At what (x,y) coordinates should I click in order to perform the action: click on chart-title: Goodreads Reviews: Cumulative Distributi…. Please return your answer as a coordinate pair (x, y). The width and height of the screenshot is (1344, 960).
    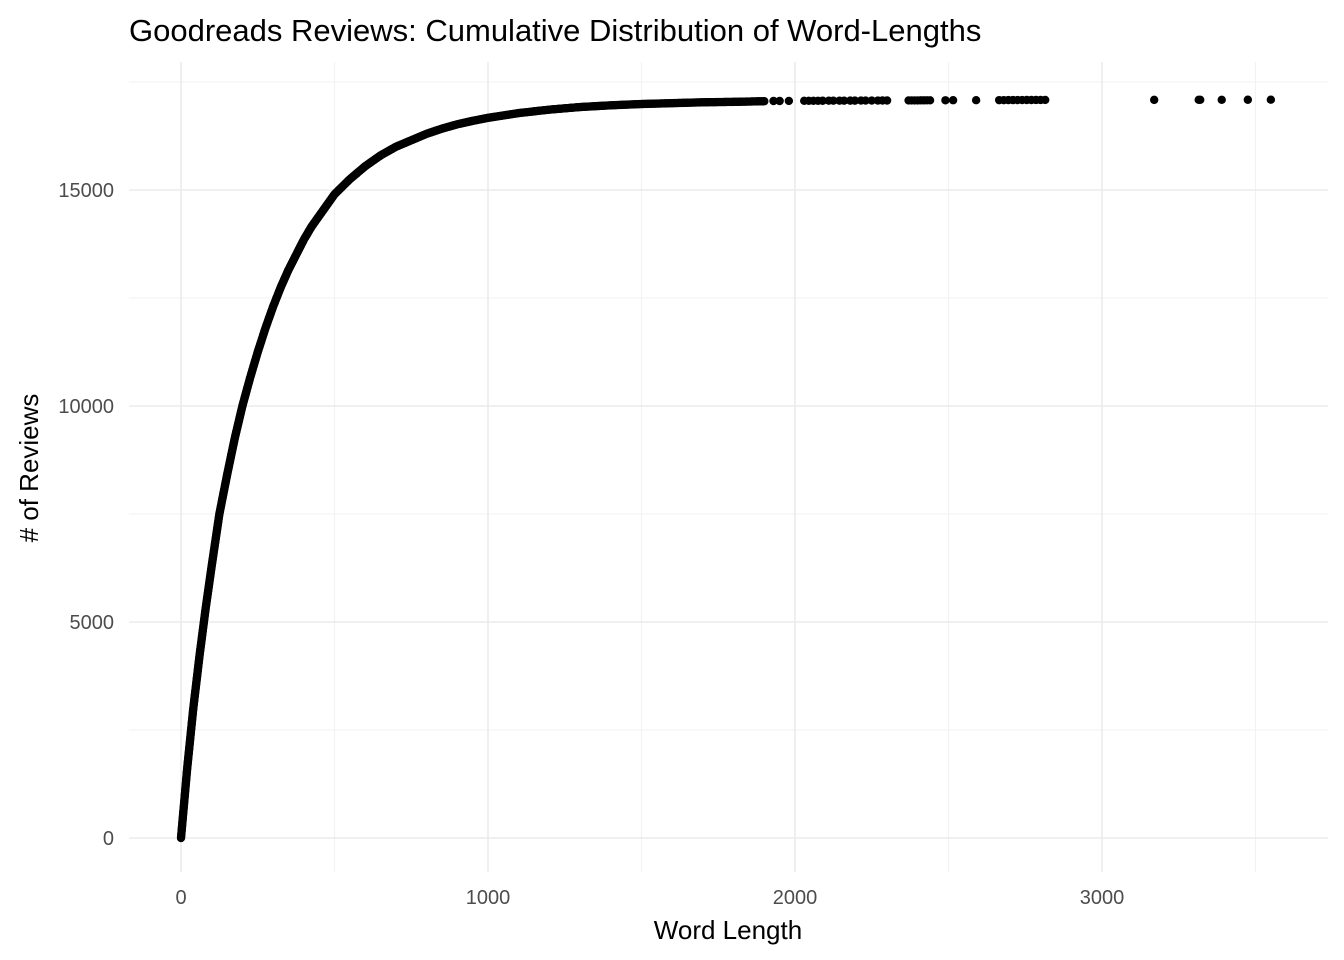
    Looking at the image, I should click on (555, 30).